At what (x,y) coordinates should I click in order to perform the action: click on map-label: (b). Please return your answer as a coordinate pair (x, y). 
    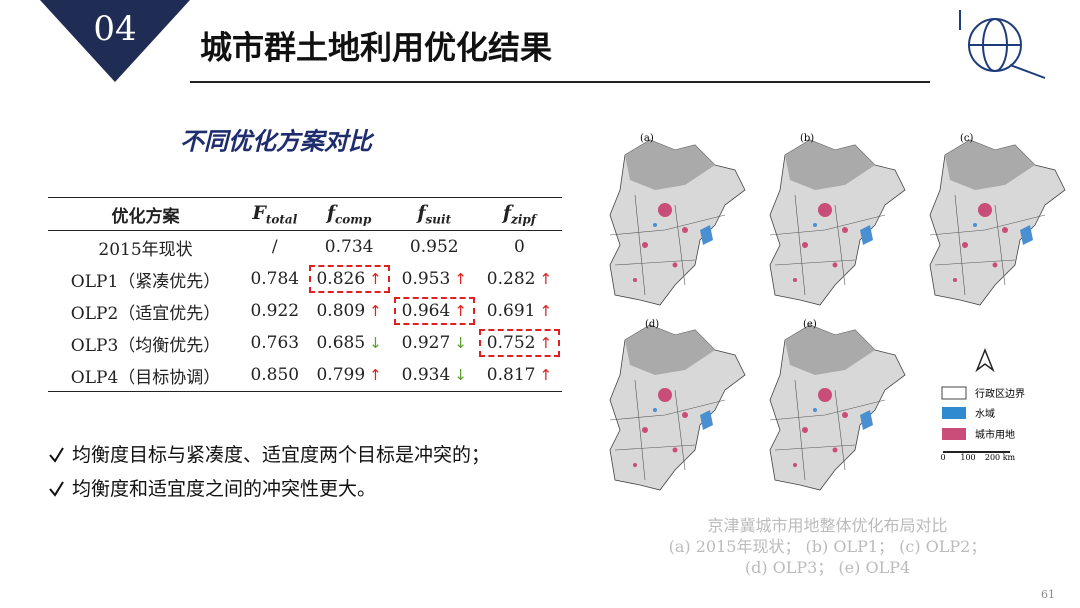
    Looking at the image, I should click on (807, 138).